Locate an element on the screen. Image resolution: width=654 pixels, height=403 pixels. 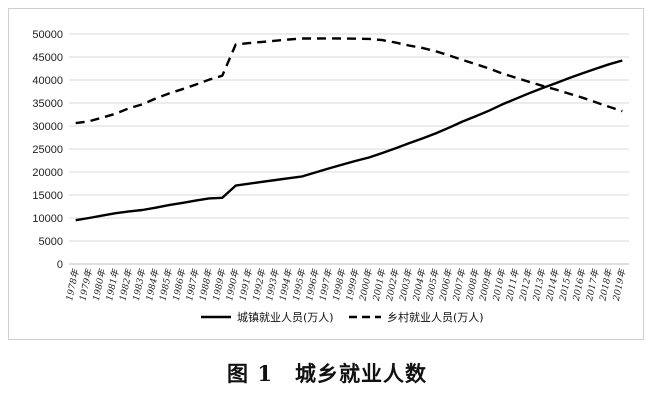
caption-title: 城乡就业人数 is located at coordinates (360, 373).